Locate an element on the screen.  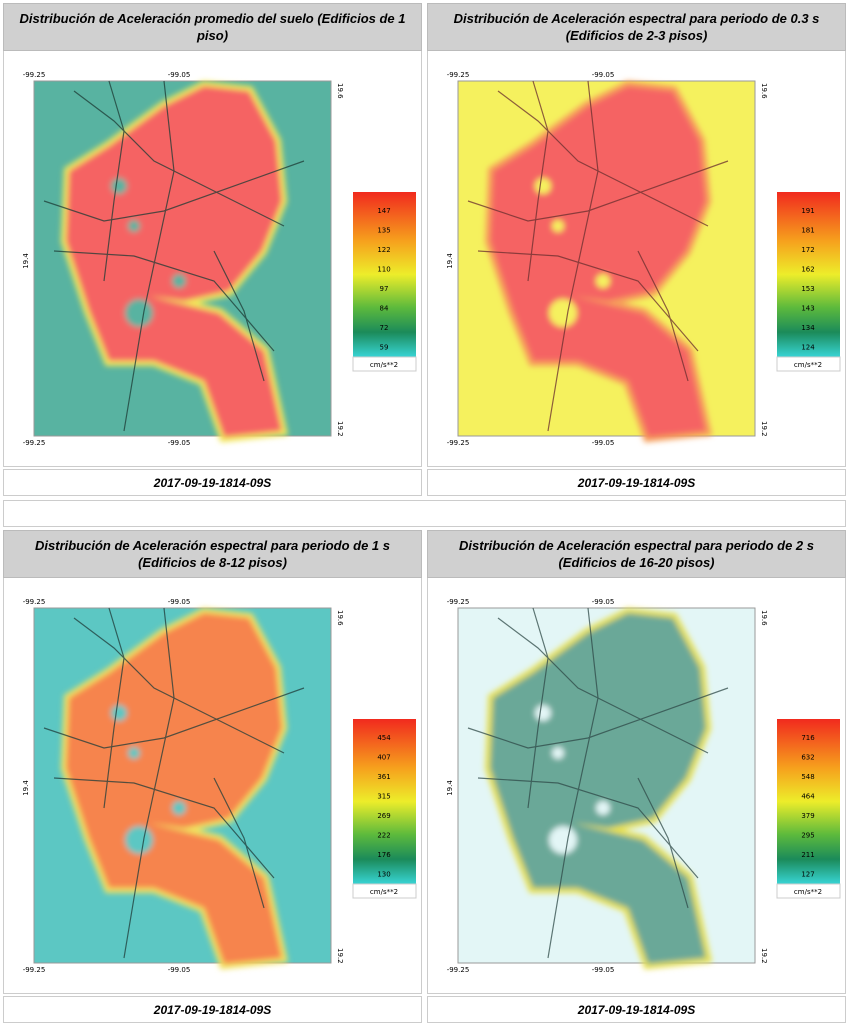
scale-label: 134 is located at coordinates (808, 328).